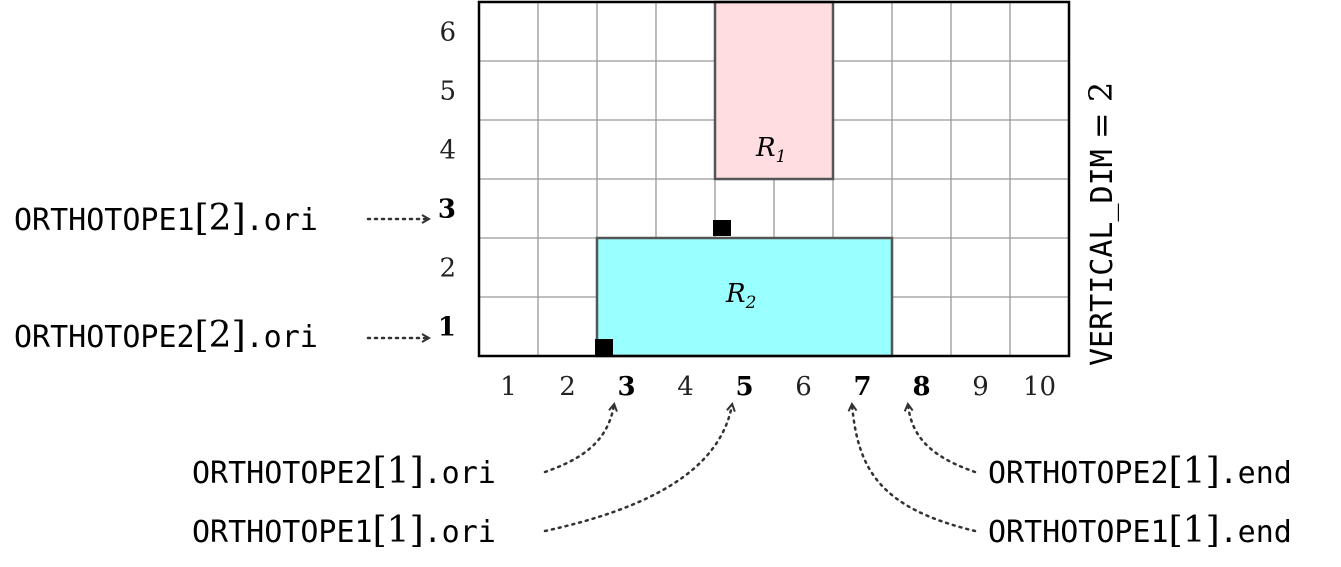 The height and width of the screenshot is (567, 1341). Describe the element at coordinates (447, 151) in the screenshot. I see `y-tick-label: 4` at that location.